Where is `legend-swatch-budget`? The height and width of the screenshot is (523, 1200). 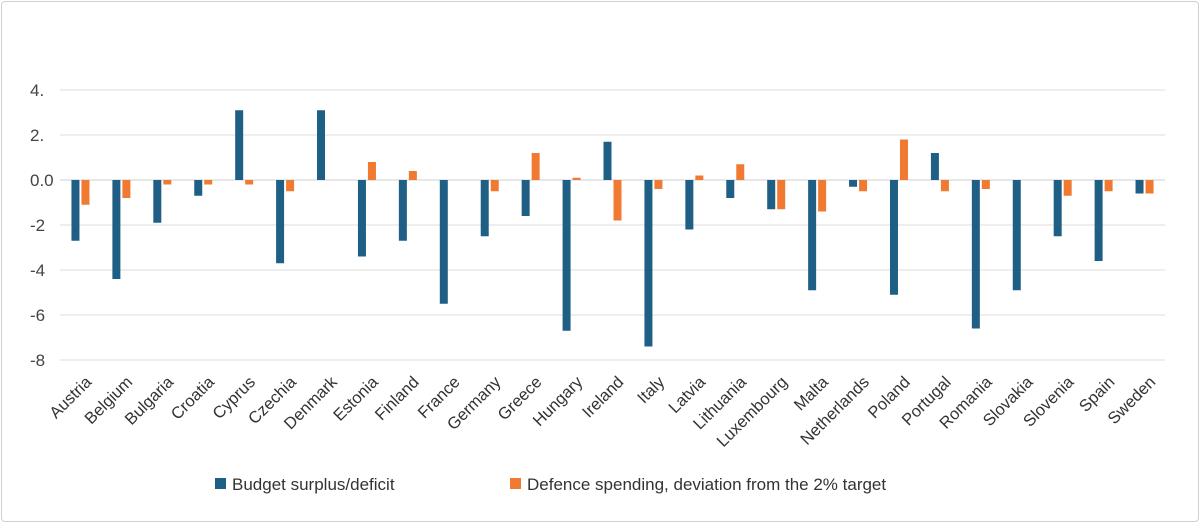
legend-swatch-budget is located at coordinates (220, 483).